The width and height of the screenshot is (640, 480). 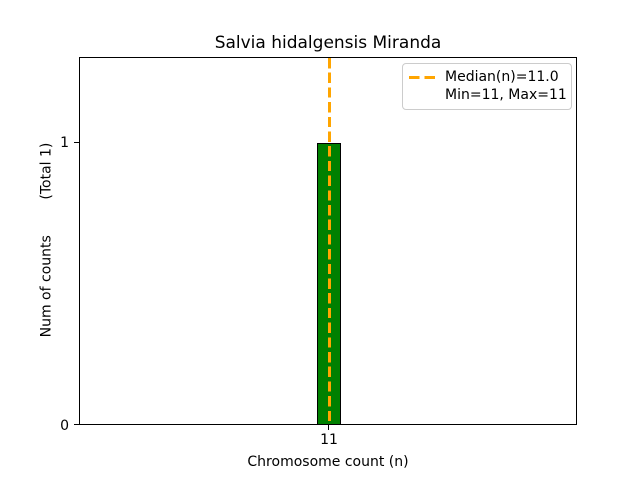 I want to click on chart-title: Salvia hidalgensis Miranda, so click(x=328, y=43).